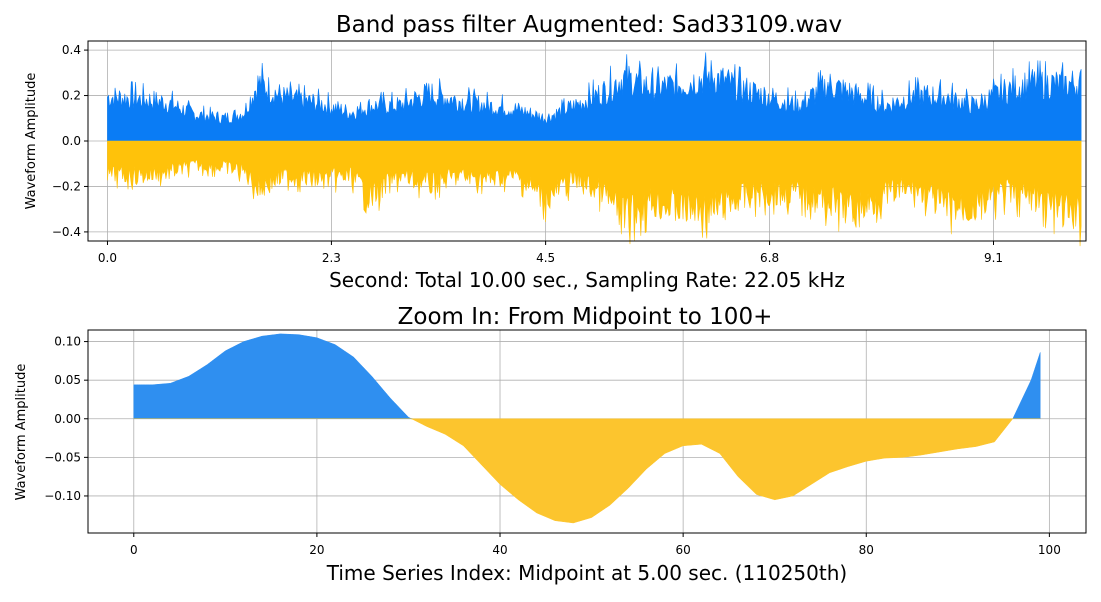  Describe the element at coordinates (66, 186) in the screenshot. I see `y-tick-label: −0.2` at that location.